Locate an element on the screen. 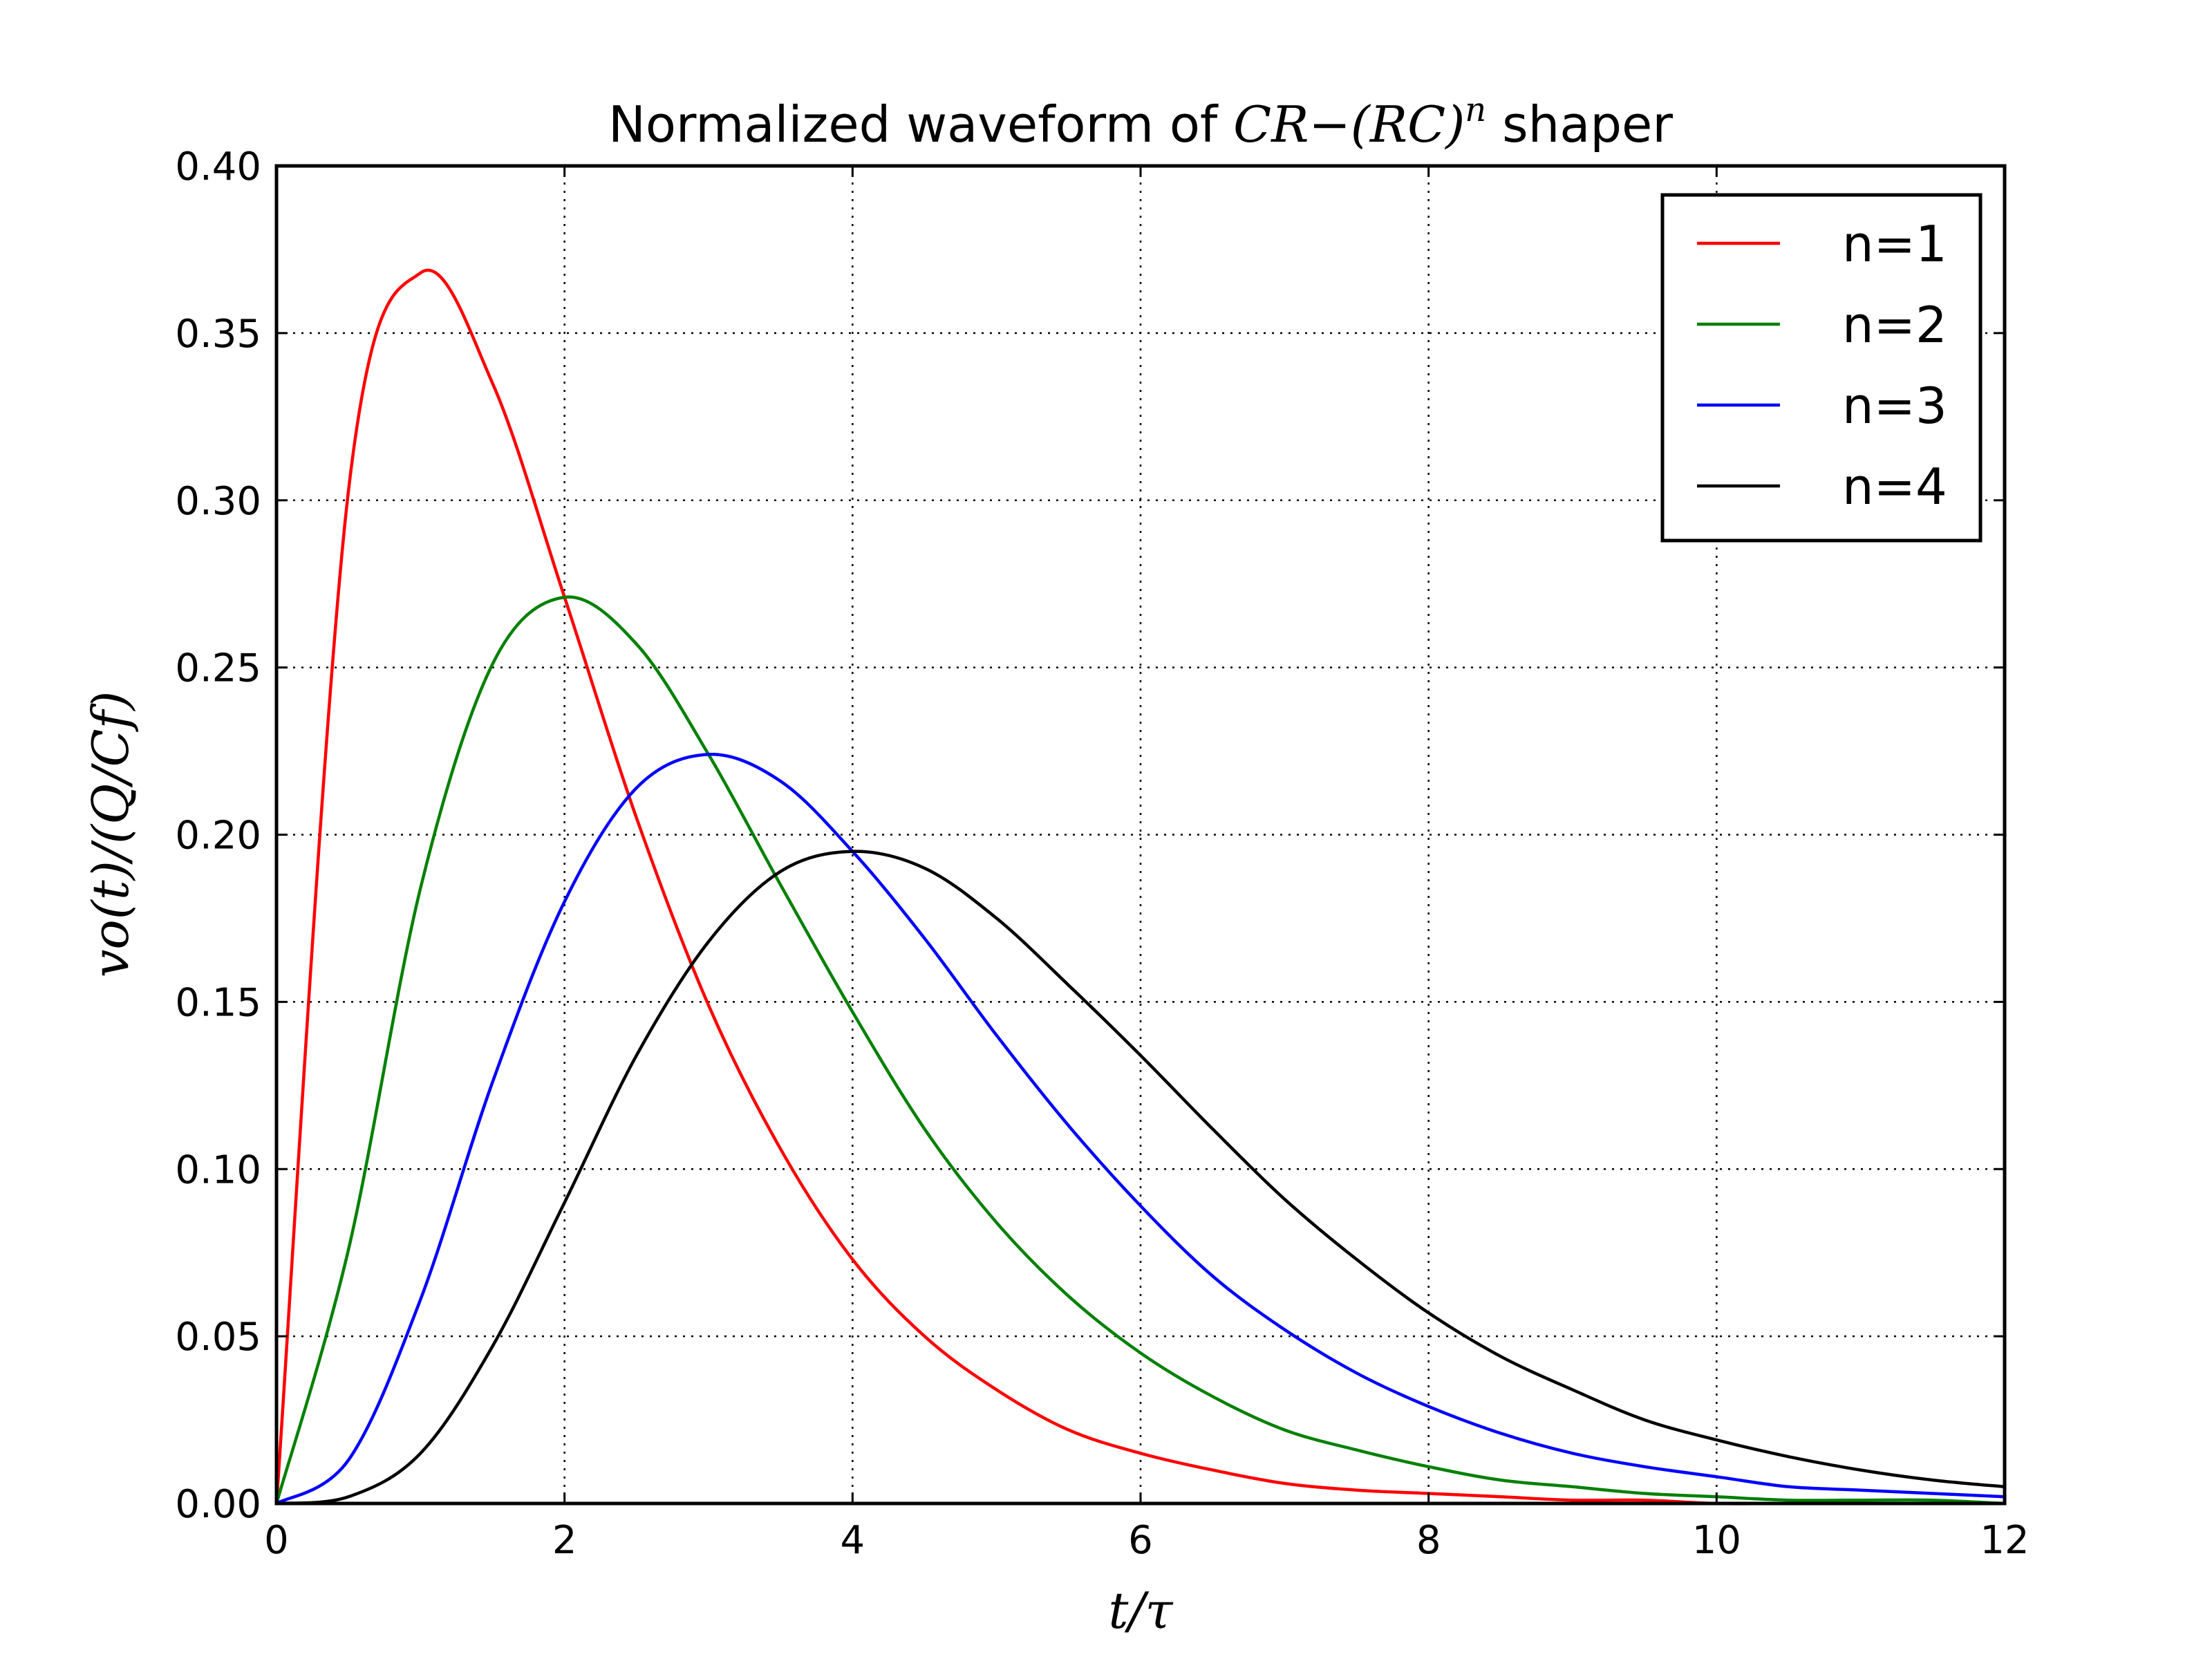 This screenshot has height=1659, width=2212. legend: n=1 n=2 n=3 n=4 is located at coordinates (1821, 368).